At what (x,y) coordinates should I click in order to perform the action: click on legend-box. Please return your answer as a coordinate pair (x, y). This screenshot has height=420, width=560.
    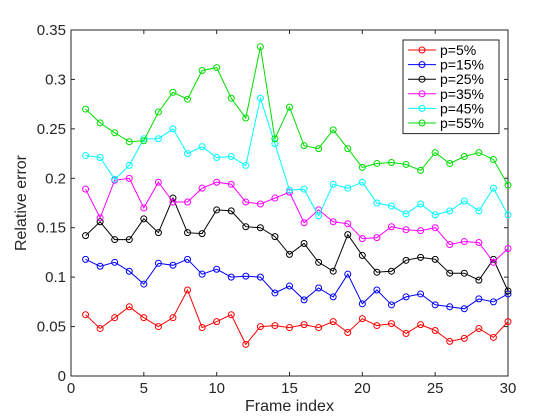
    Looking at the image, I should click on (451, 87).